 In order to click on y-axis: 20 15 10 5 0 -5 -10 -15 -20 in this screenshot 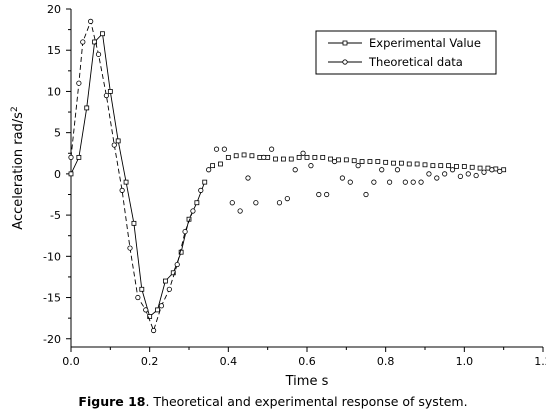, I will do `click(57, 174)`.